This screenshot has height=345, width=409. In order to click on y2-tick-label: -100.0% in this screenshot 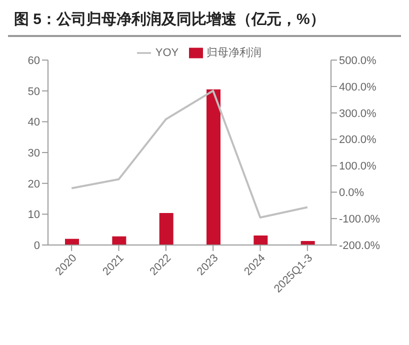, I will do `click(359, 219)`.